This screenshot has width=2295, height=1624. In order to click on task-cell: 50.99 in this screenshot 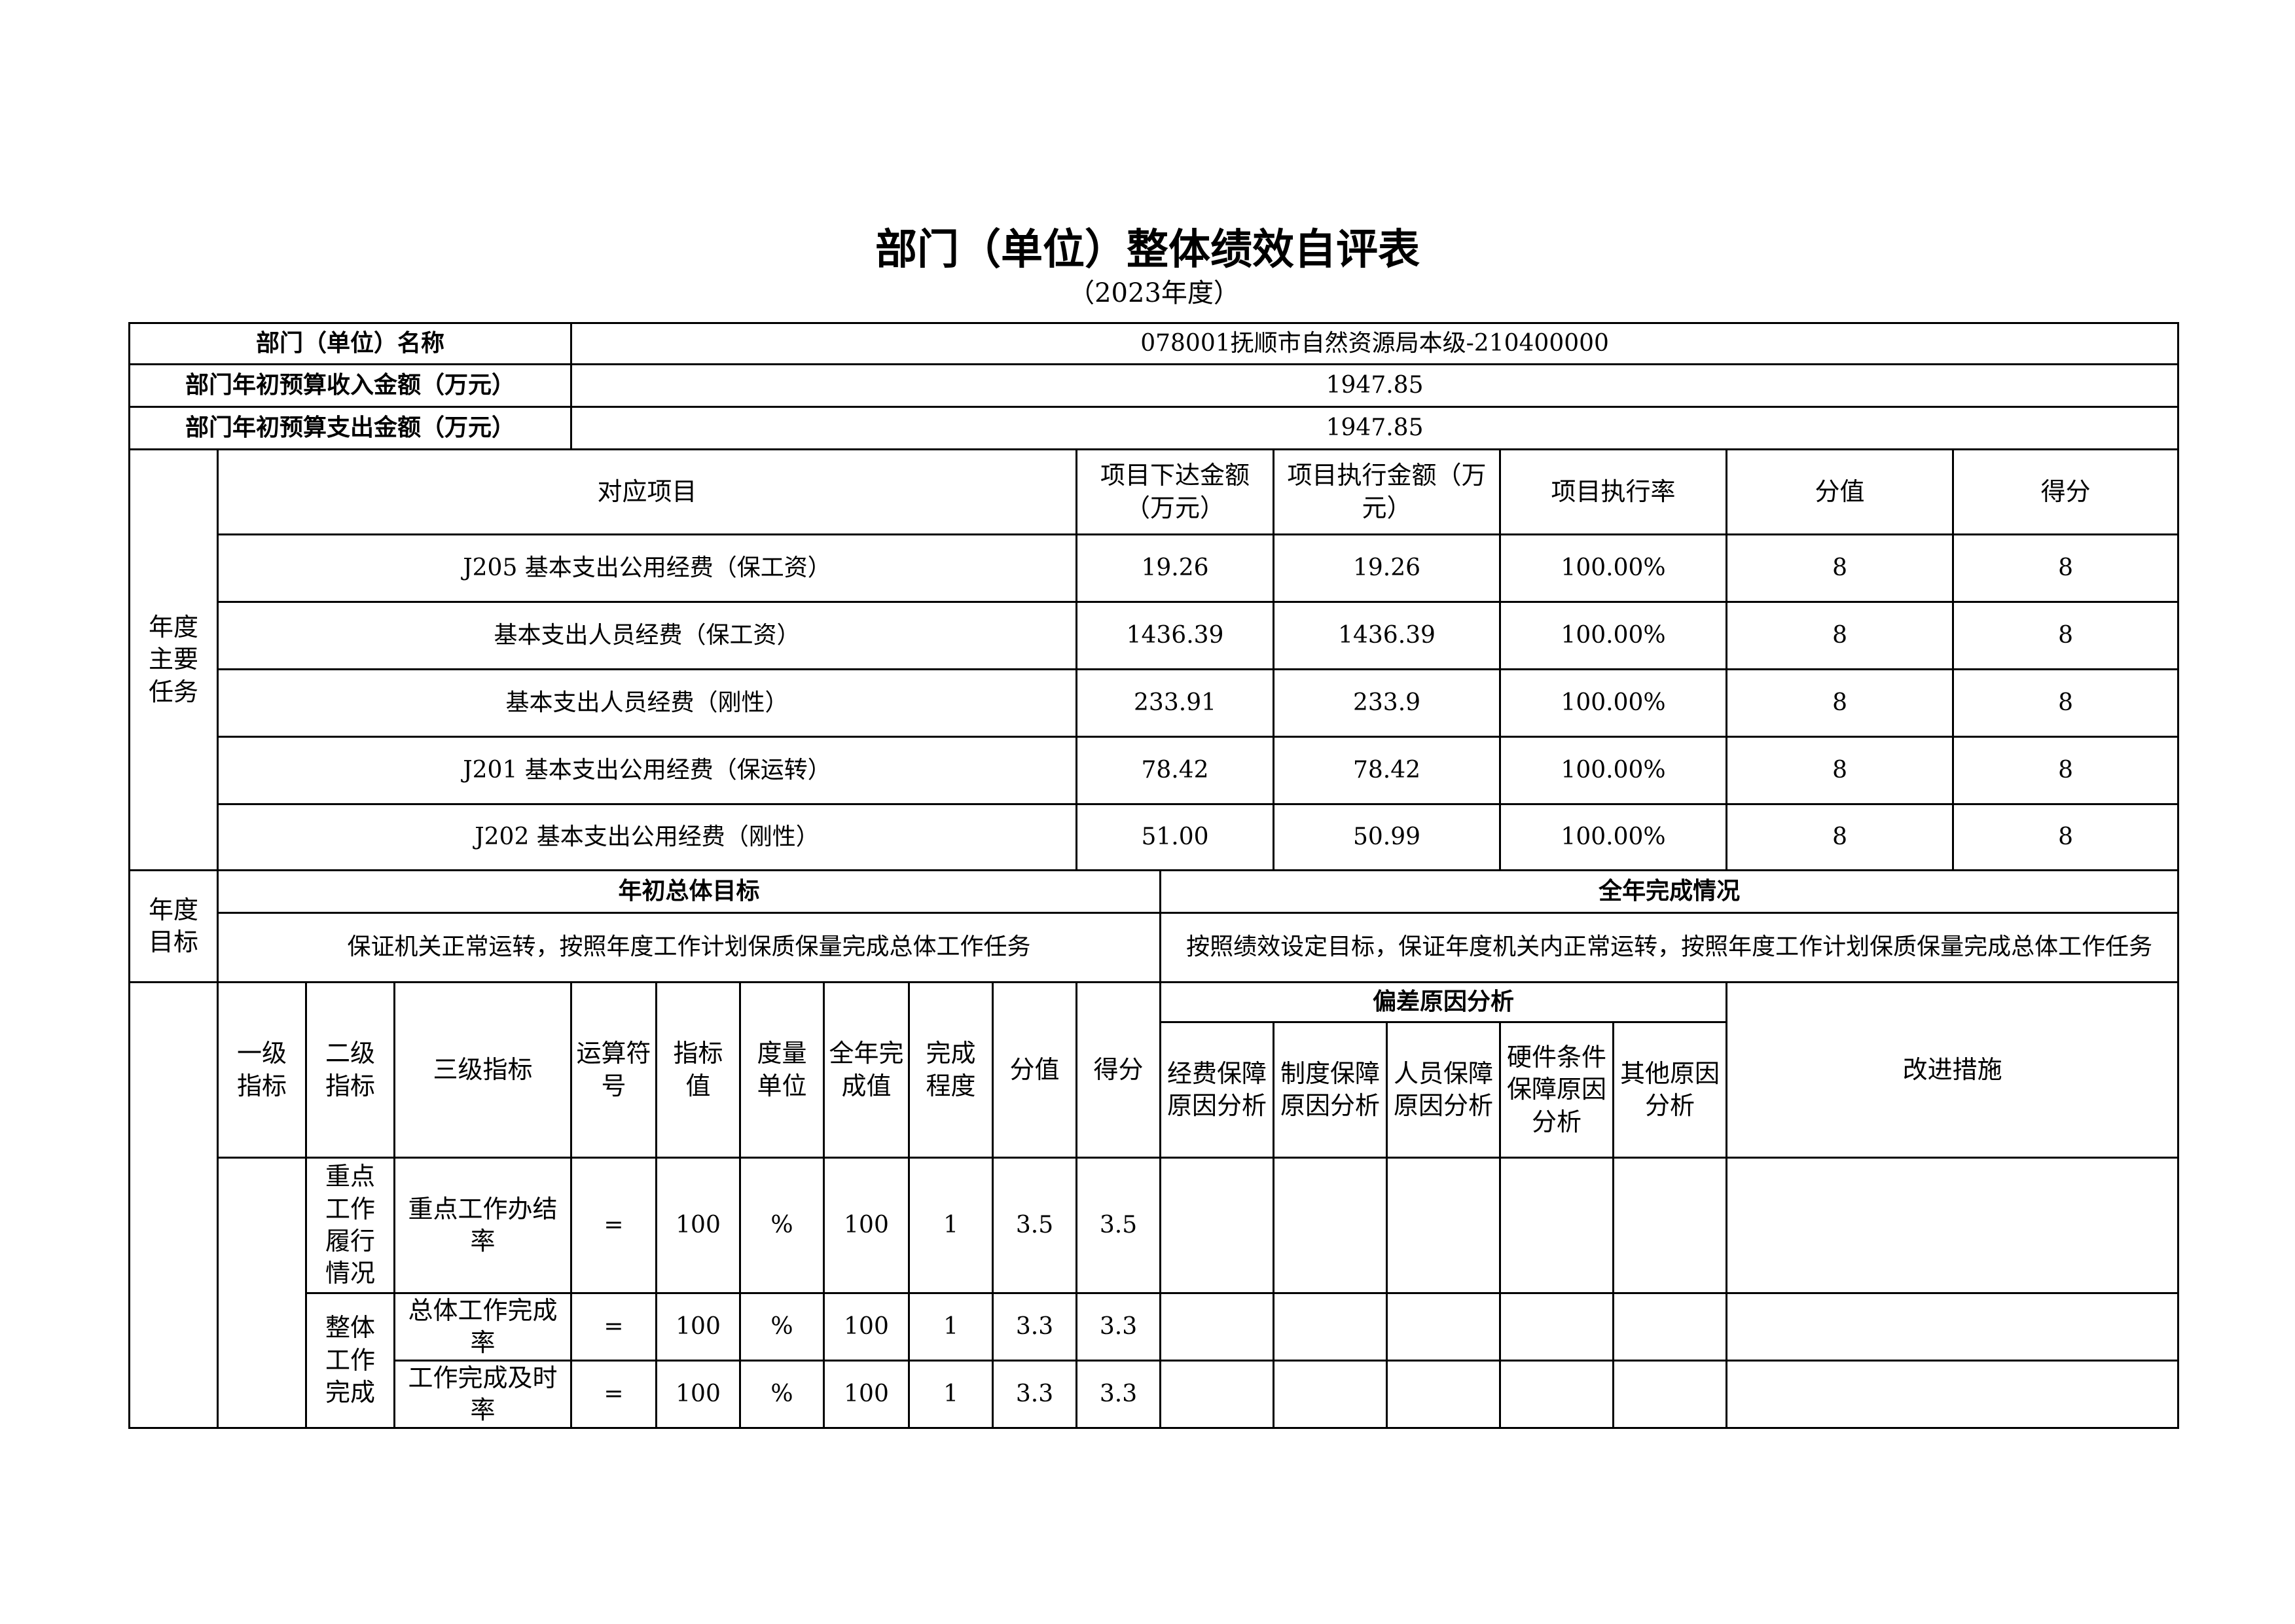, I will do `click(1388, 837)`.